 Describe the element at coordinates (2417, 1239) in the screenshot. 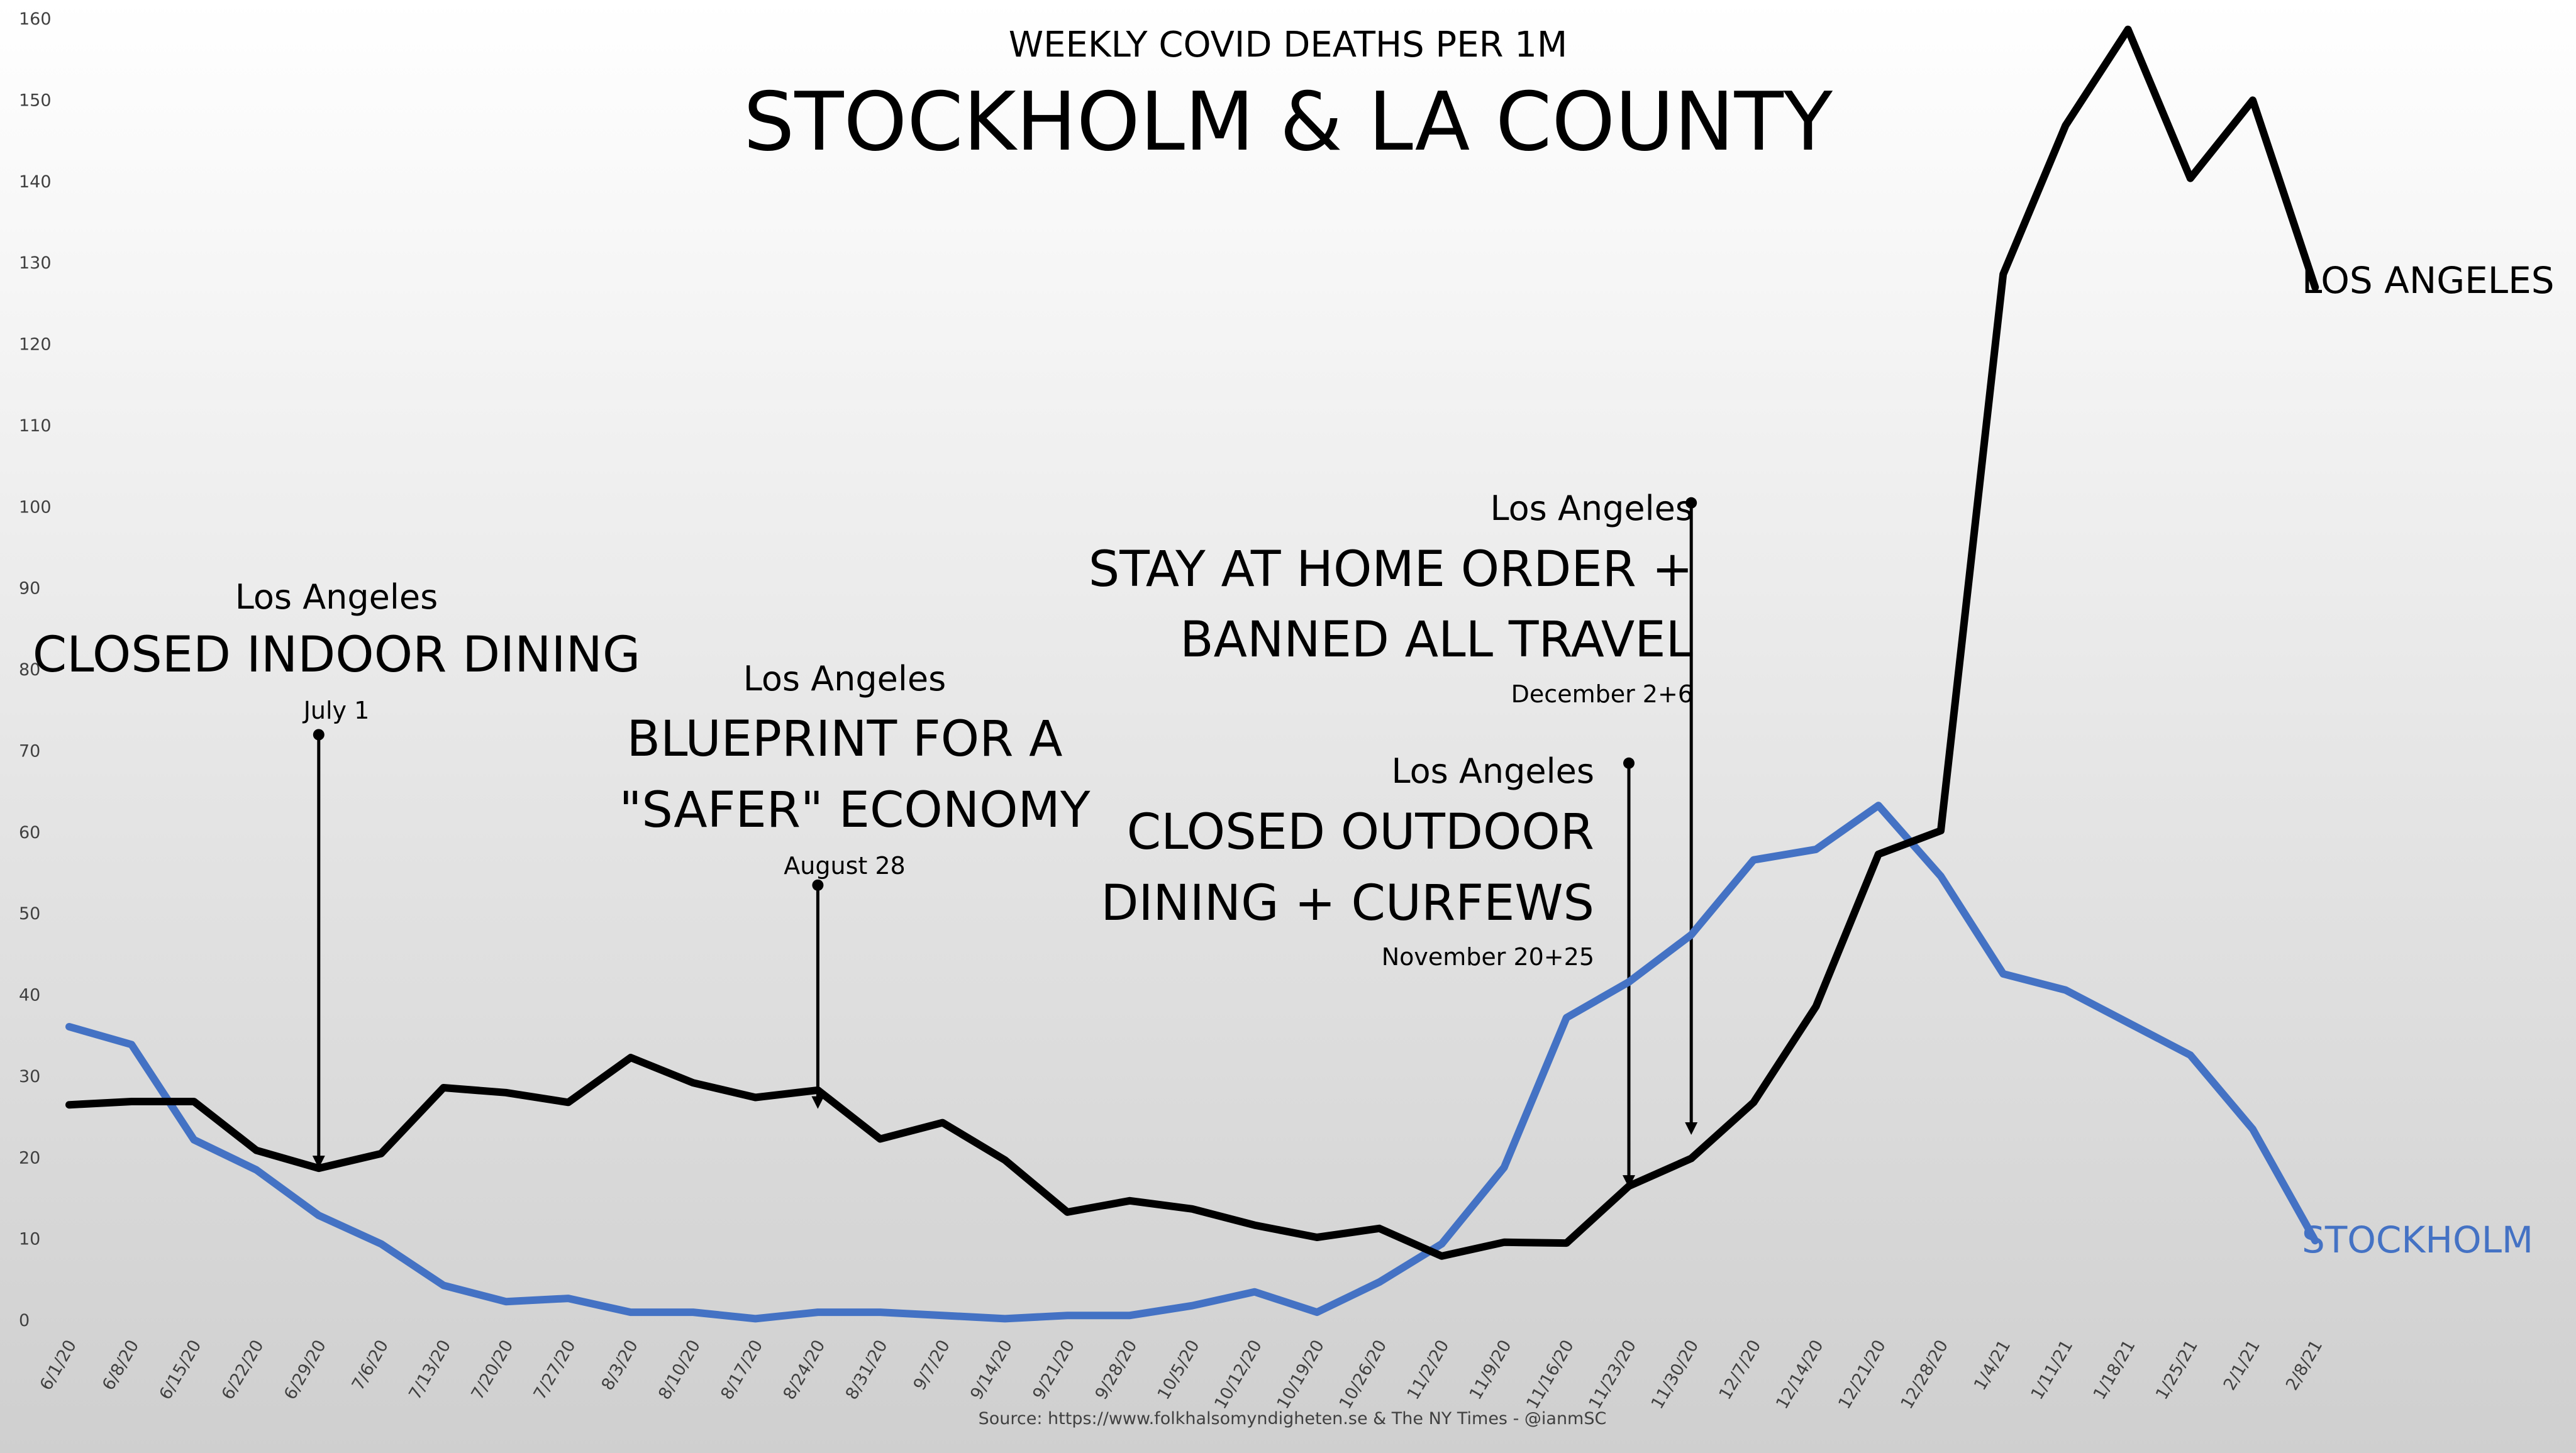

I see `series-label-stockholm: STOCKHOLM` at that location.